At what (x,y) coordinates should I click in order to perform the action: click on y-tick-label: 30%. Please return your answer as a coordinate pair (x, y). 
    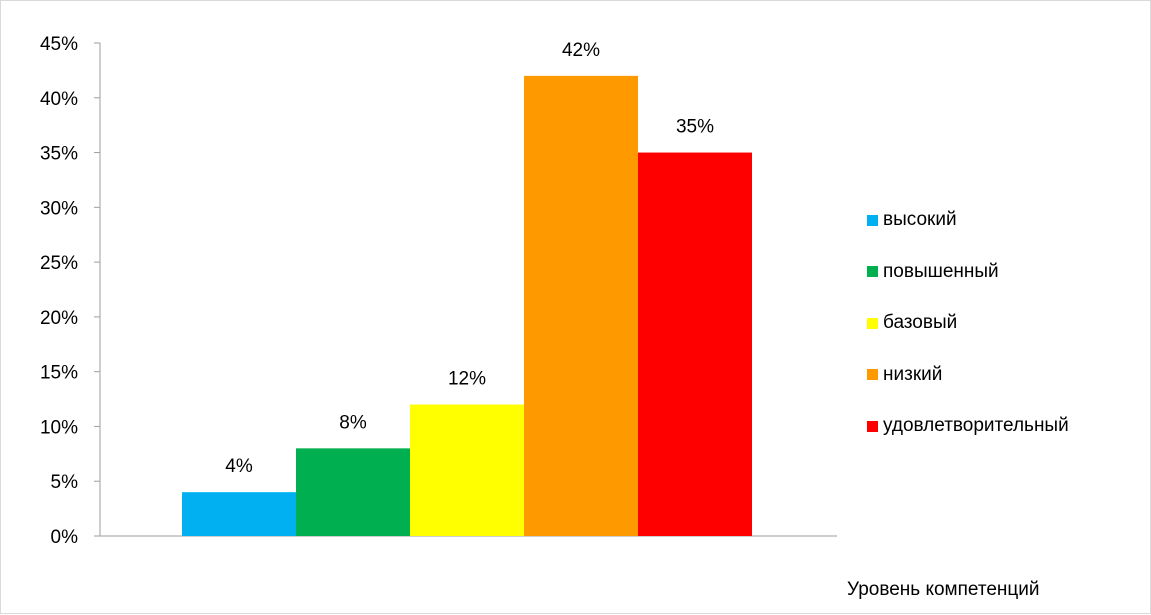
    Looking at the image, I should click on (59, 208).